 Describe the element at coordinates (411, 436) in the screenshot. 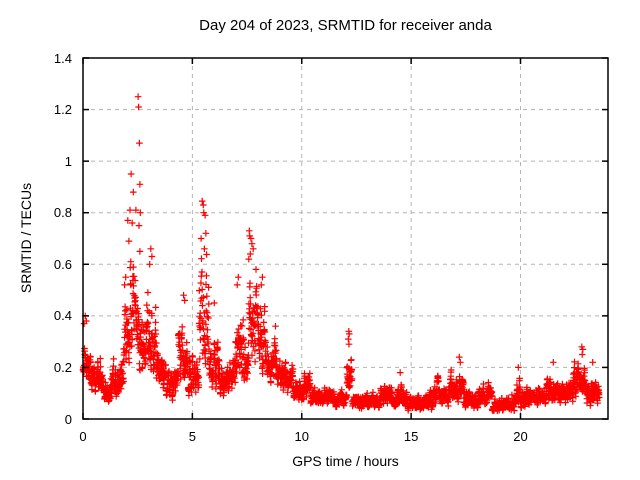

I see `x-tick-label-15: 15` at that location.